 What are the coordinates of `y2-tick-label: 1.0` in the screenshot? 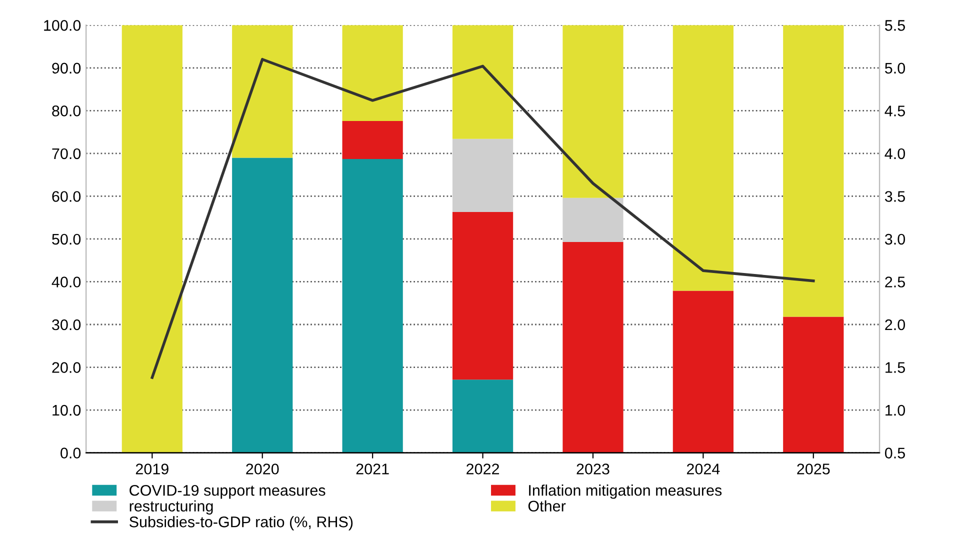 It's located at (896, 410).